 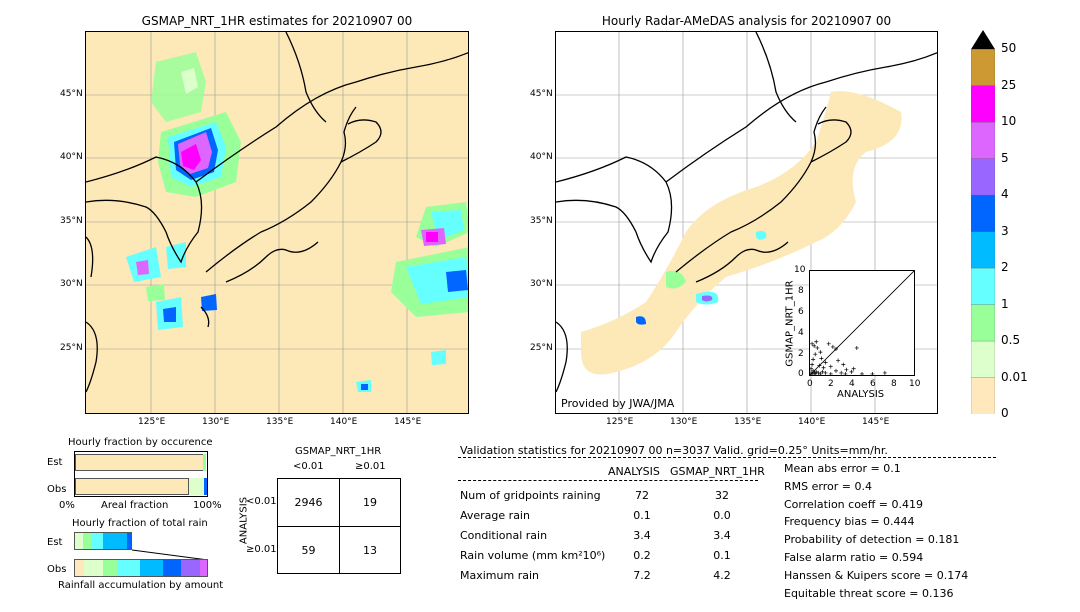 I want to click on occurrence-title: Hourly fraction by occurence, so click(x=140, y=442).